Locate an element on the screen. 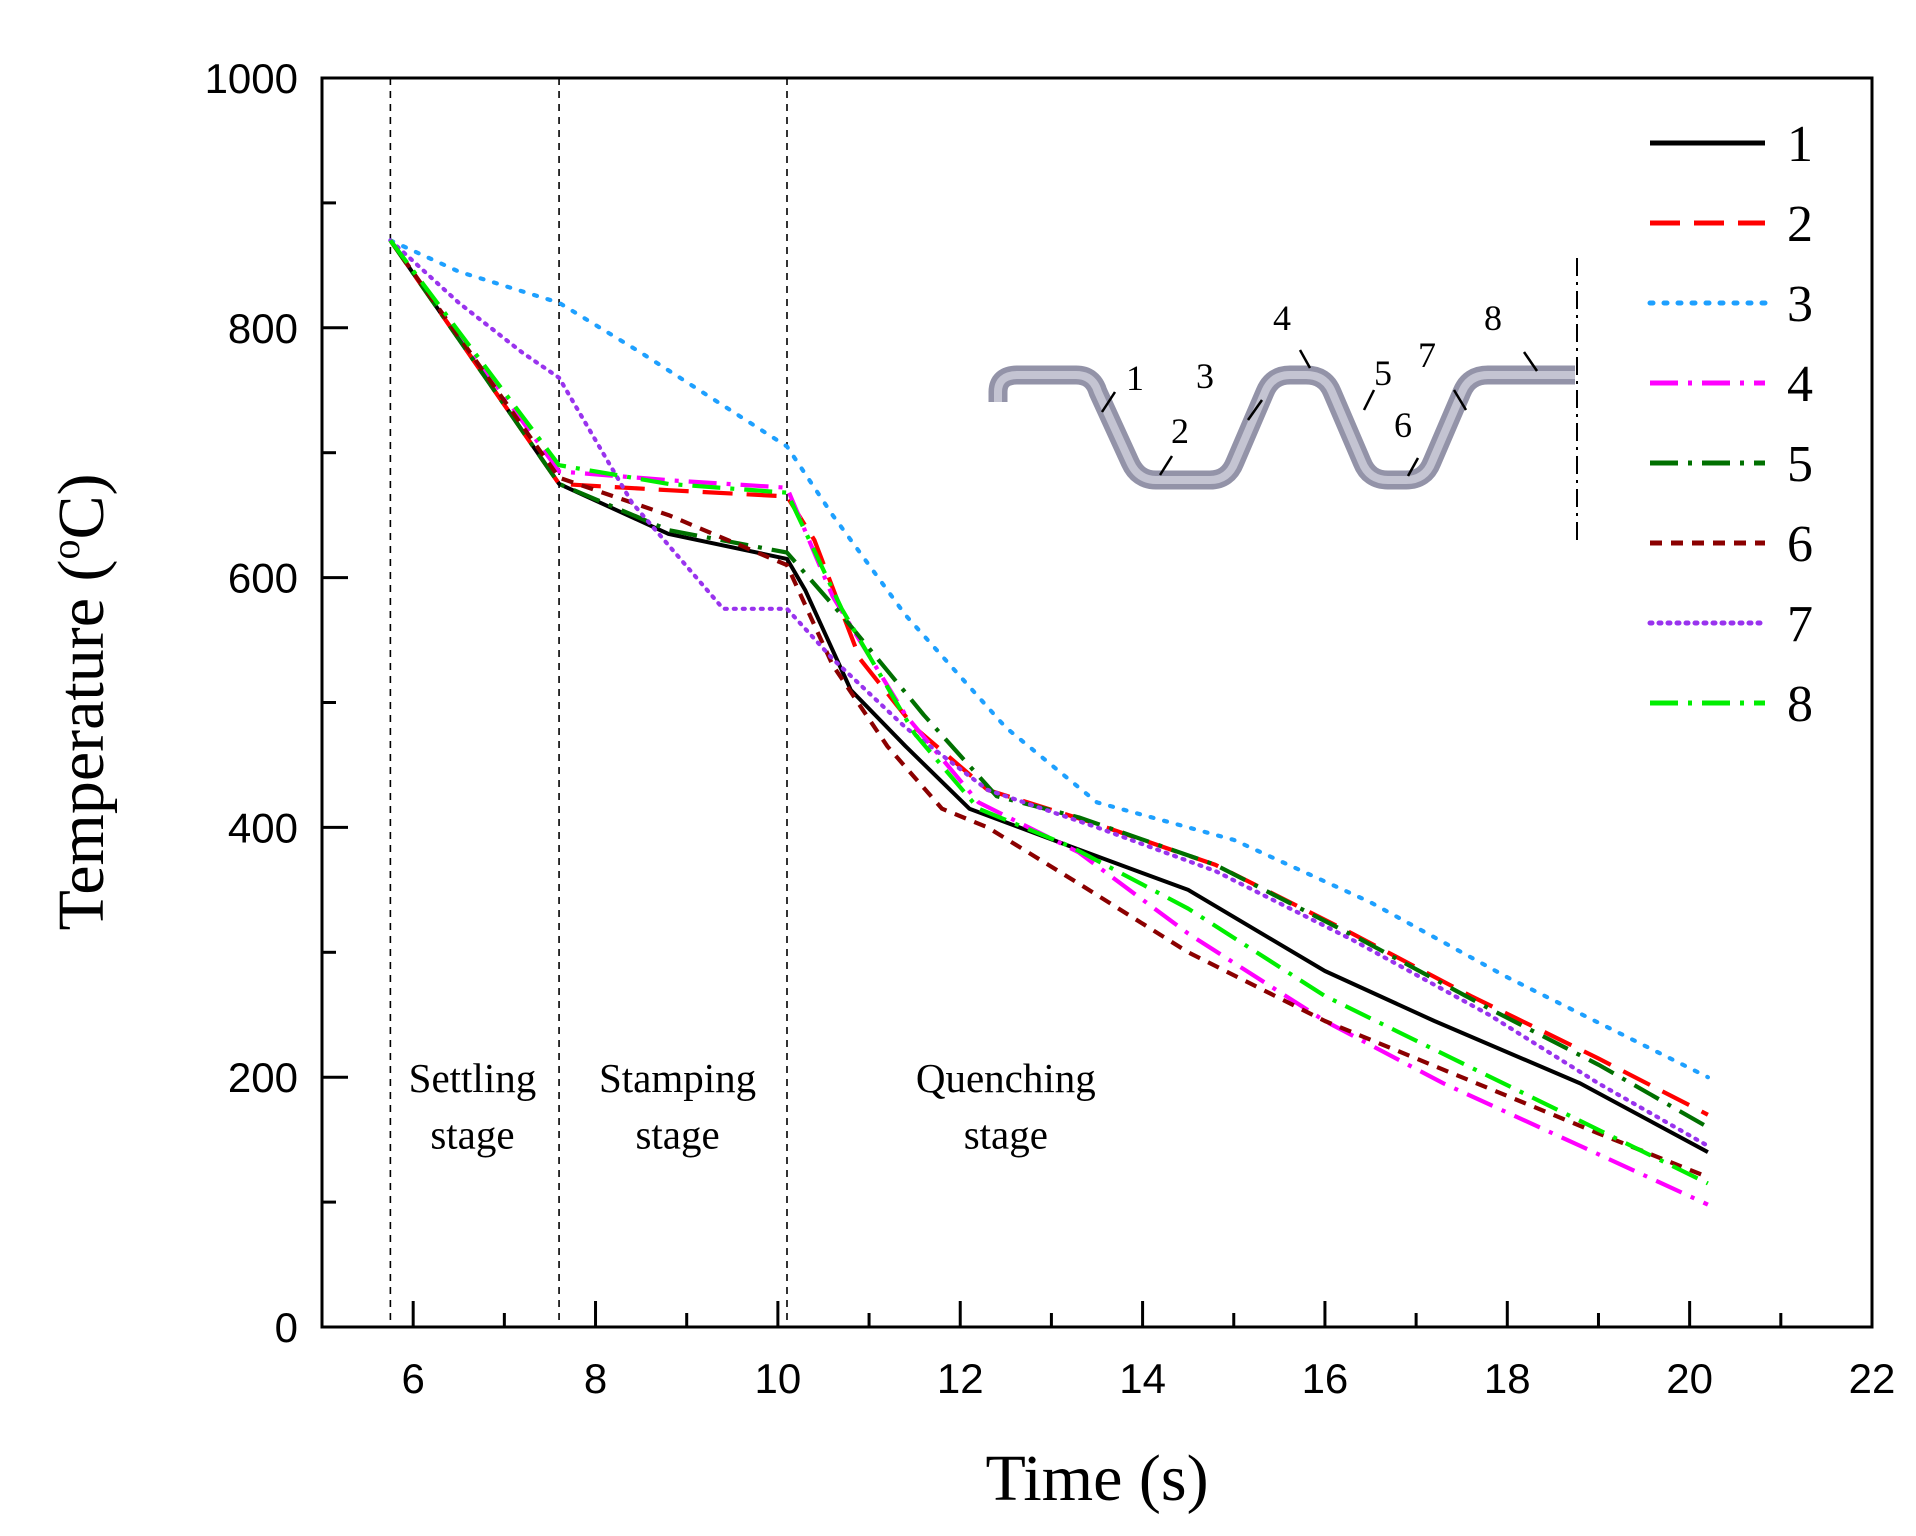  inset-label-1: 1 is located at coordinates (1135, 378).